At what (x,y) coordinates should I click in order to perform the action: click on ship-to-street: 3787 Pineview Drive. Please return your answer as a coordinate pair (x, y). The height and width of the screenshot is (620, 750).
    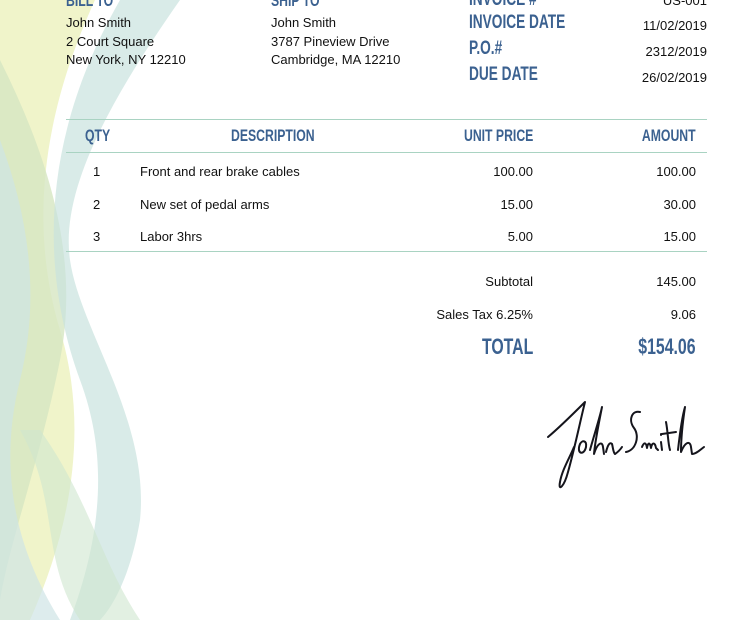
    Looking at the image, I should click on (330, 41).